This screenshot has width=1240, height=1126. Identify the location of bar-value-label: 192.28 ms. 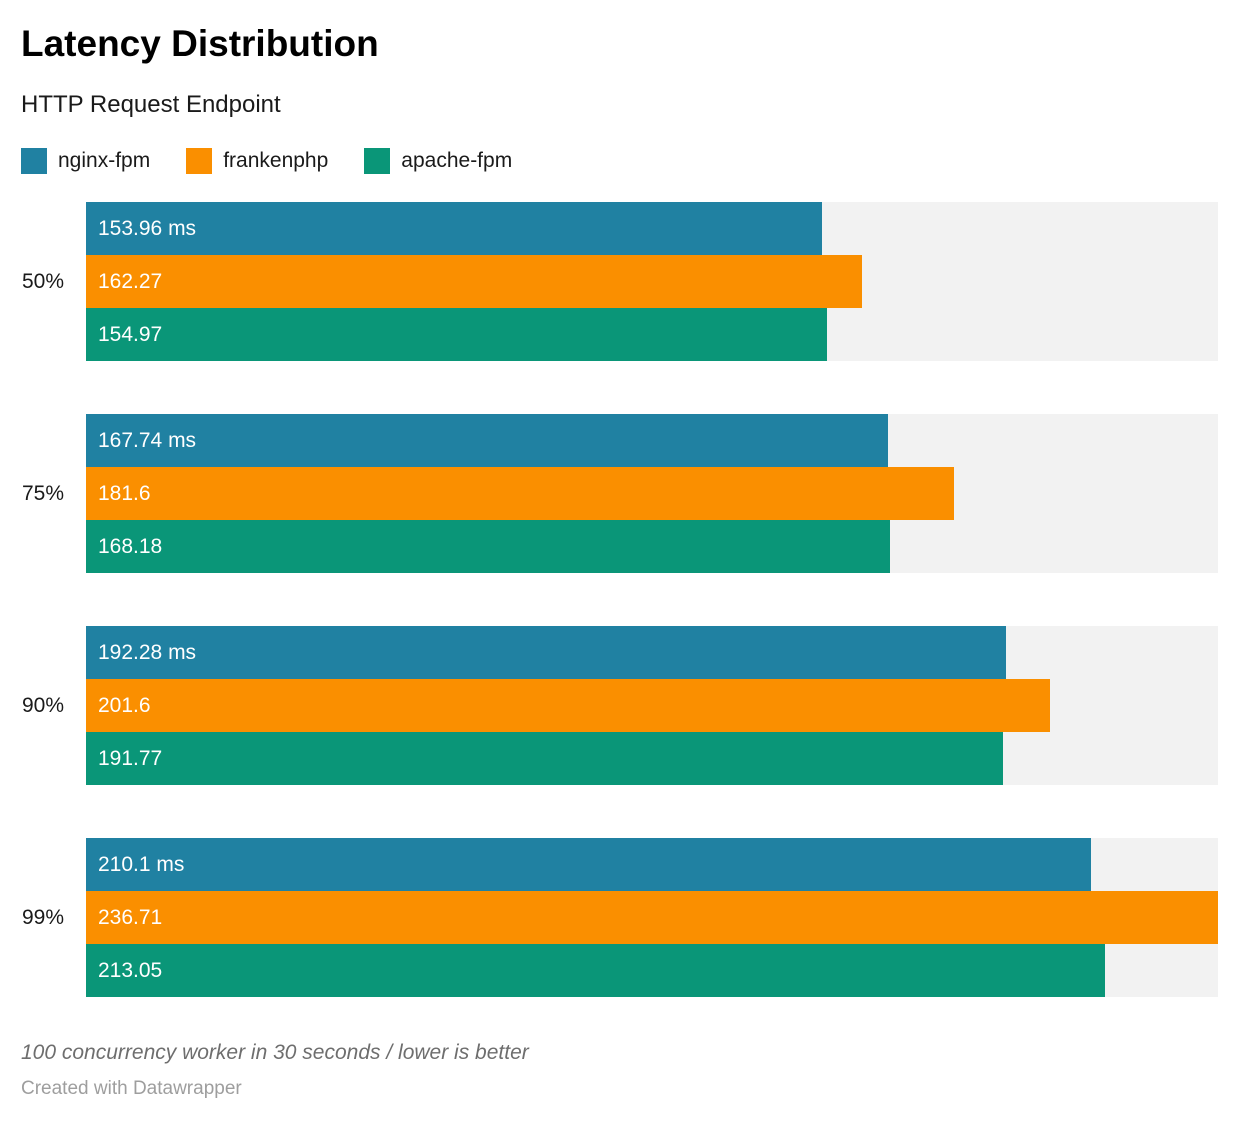
(147, 652).